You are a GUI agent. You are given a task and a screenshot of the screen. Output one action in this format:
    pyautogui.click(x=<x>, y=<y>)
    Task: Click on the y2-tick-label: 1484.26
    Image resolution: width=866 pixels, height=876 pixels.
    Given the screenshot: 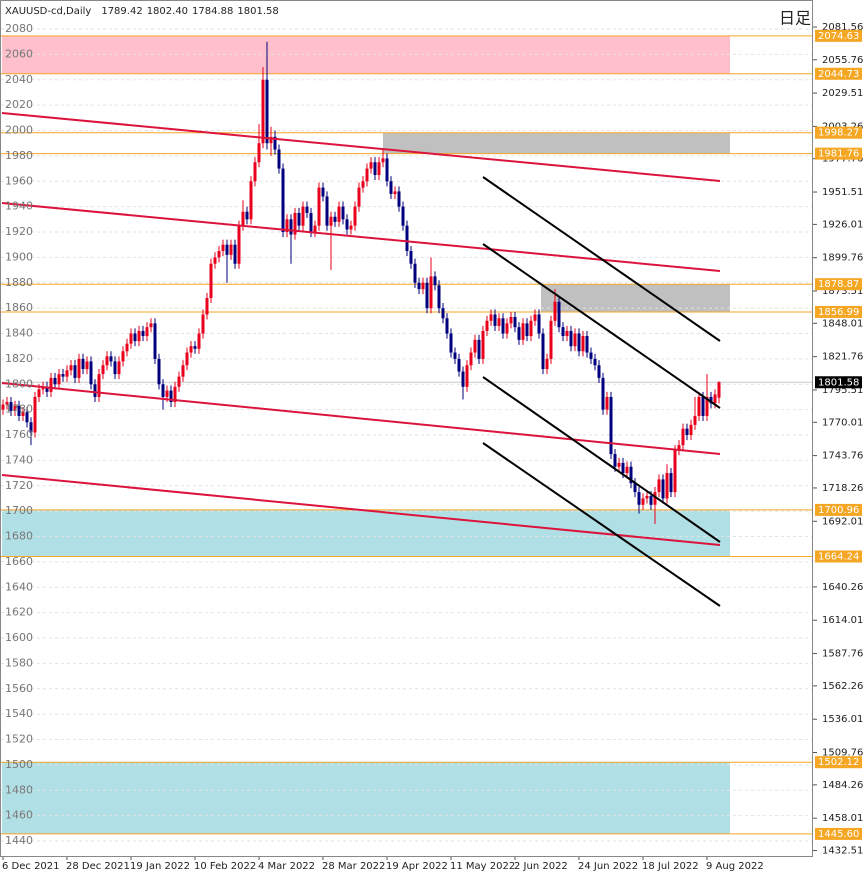 What is the action you would take?
    pyautogui.click(x=842, y=785)
    